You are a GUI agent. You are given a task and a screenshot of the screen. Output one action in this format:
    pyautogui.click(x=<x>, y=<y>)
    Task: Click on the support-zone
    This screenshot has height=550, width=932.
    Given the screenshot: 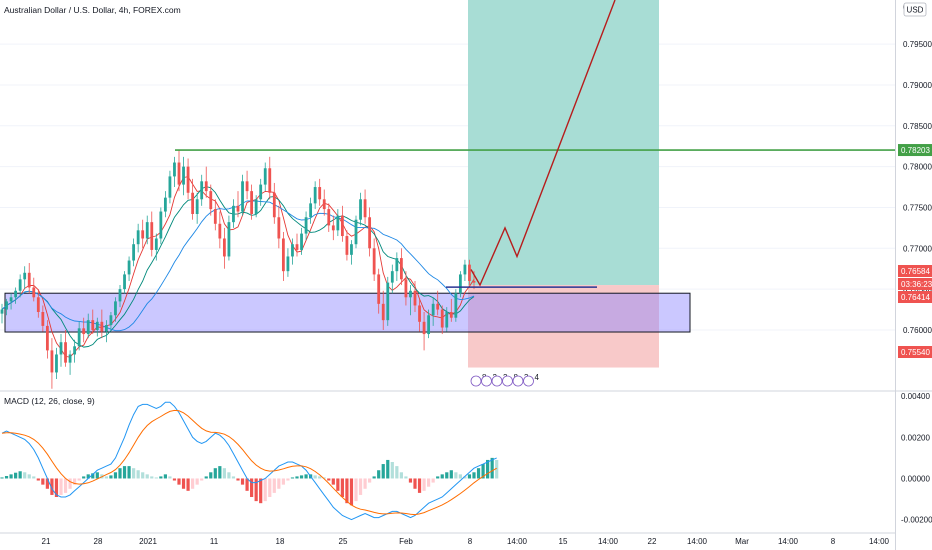 What is the action you would take?
    pyautogui.click(x=347, y=312)
    